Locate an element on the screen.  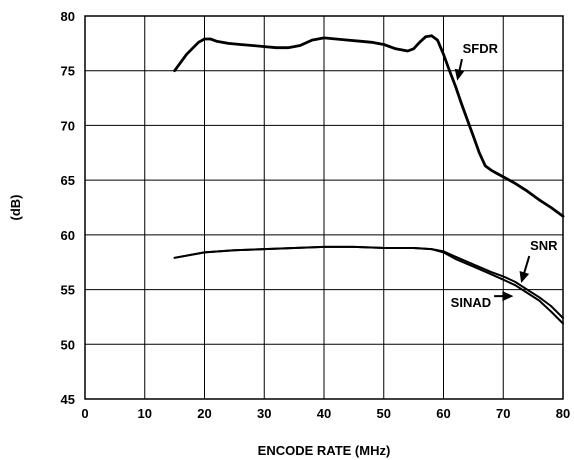
annotation-sinad: SINAD is located at coordinates (471, 302).